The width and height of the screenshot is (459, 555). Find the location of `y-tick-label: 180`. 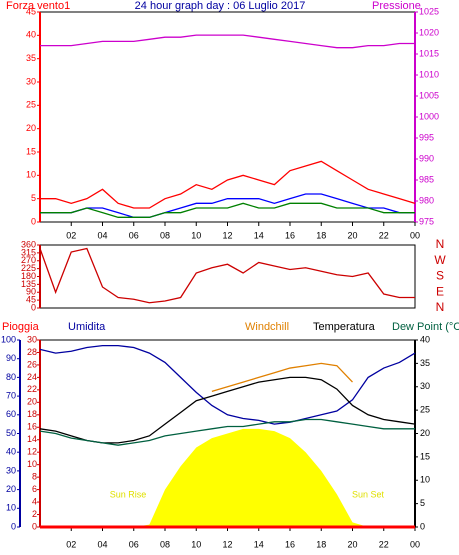

y-tick-label: 180 is located at coordinates (28, 276).